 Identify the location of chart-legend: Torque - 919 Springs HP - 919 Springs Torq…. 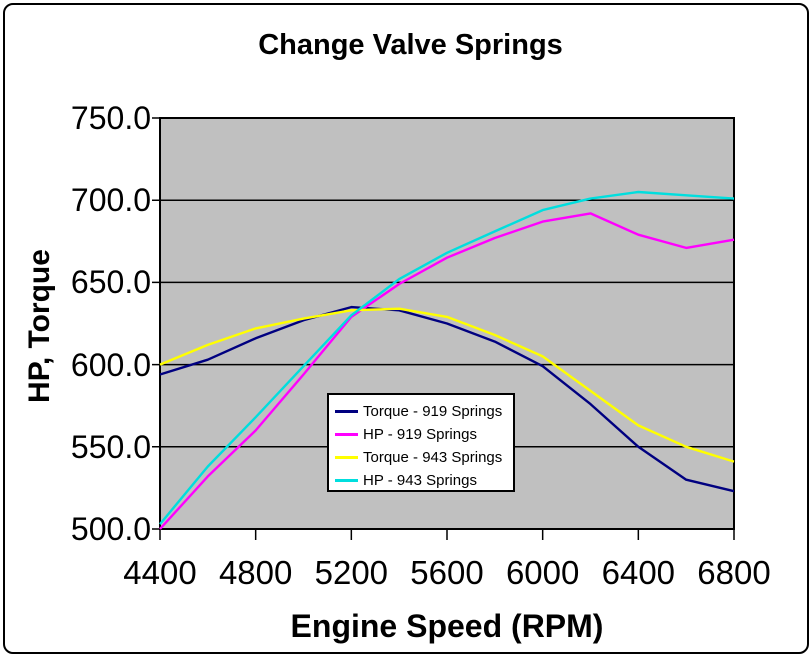
(421, 442).